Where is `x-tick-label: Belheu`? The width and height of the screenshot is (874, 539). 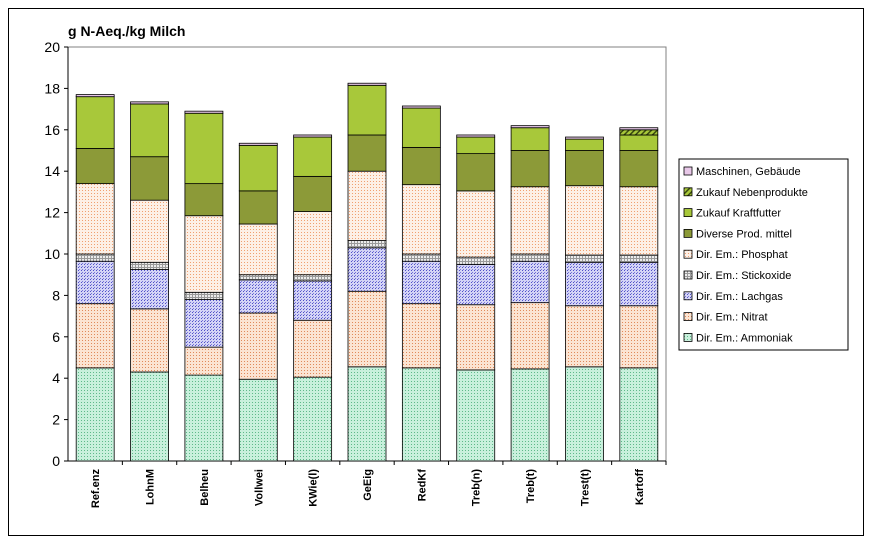 x-tick-label: Belheu is located at coordinates (205, 487).